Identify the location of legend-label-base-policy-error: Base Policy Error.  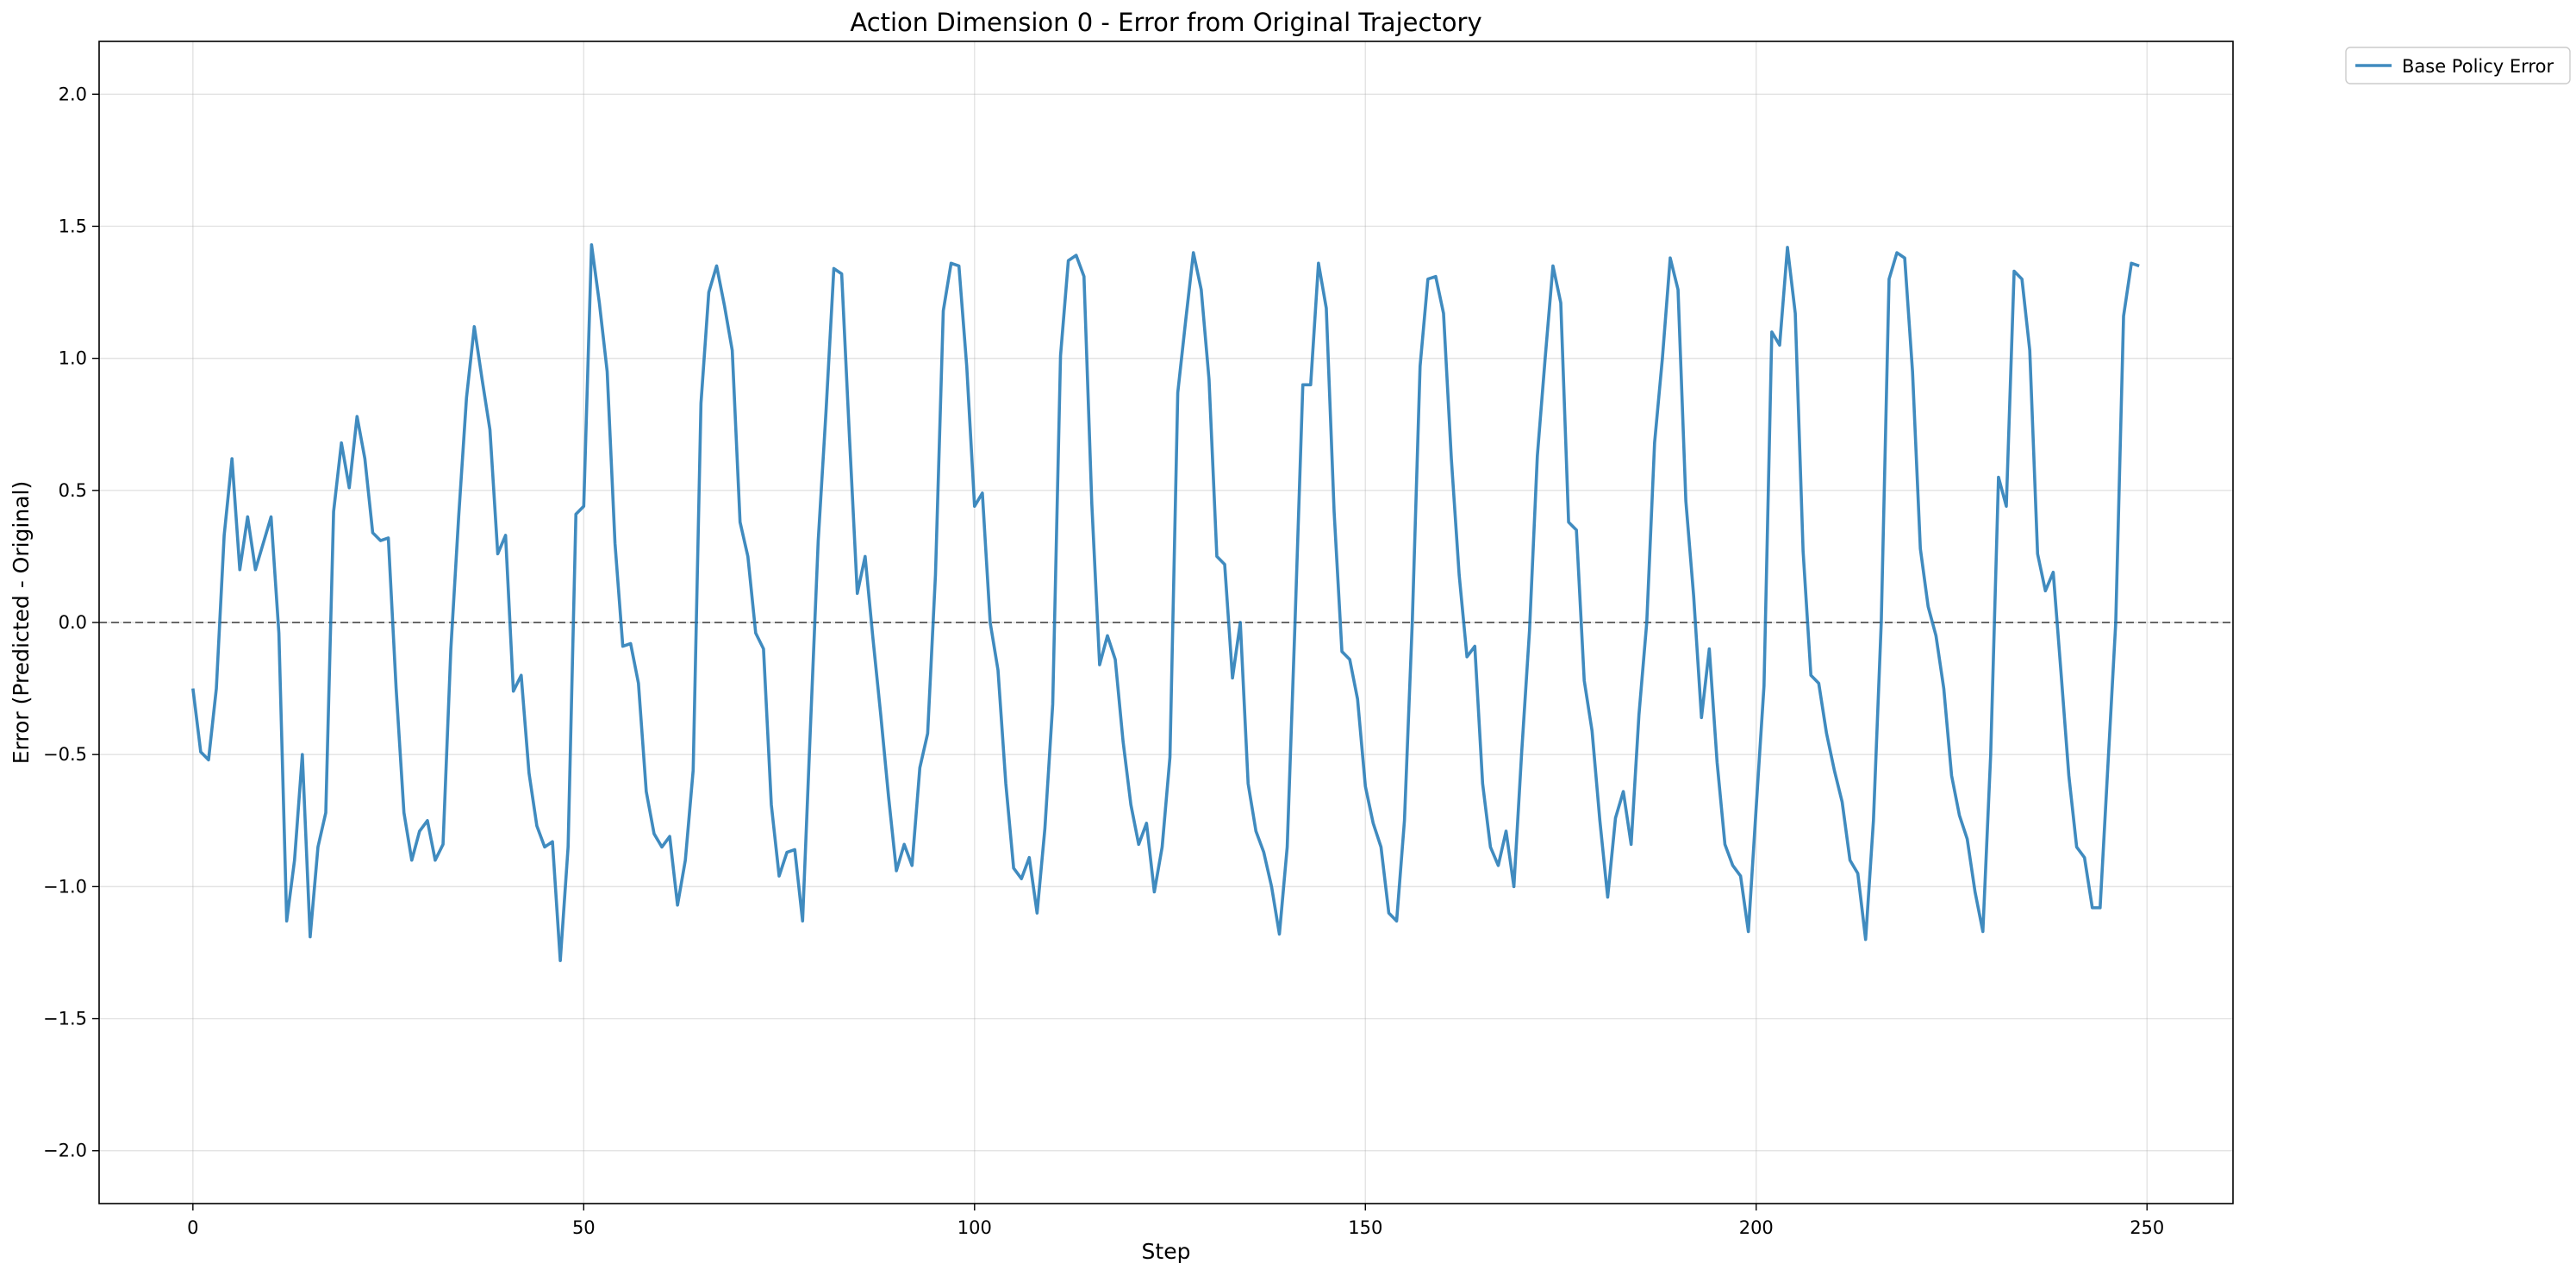
(2478, 66).